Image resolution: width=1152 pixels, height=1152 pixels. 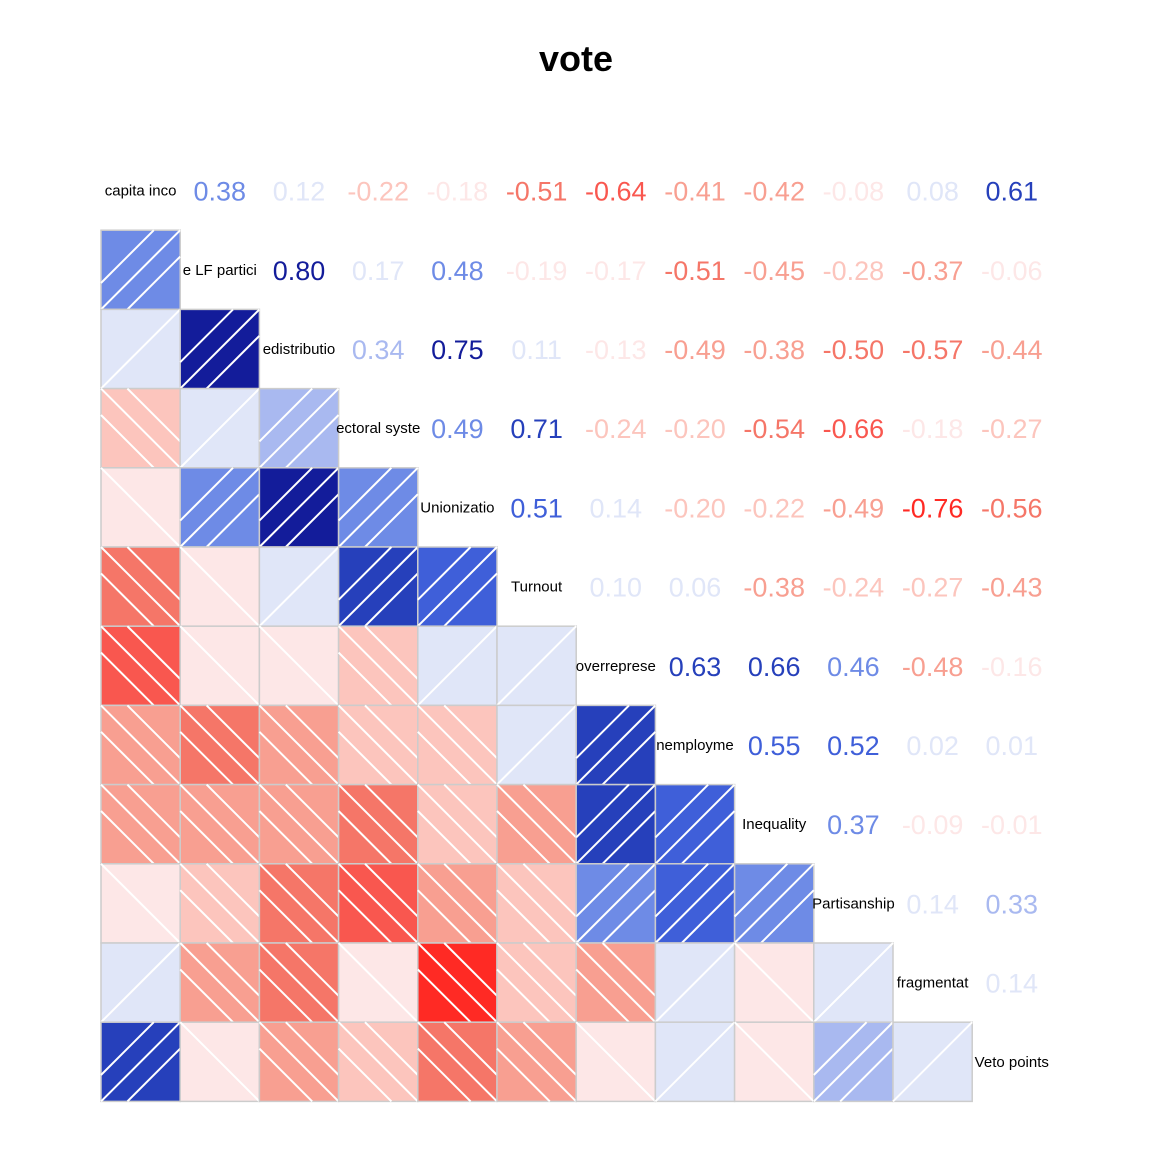 What do you see at coordinates (853, 825) in the screenshot?
I see `correlation-value: 0.37` at bounding box center [853, 825].